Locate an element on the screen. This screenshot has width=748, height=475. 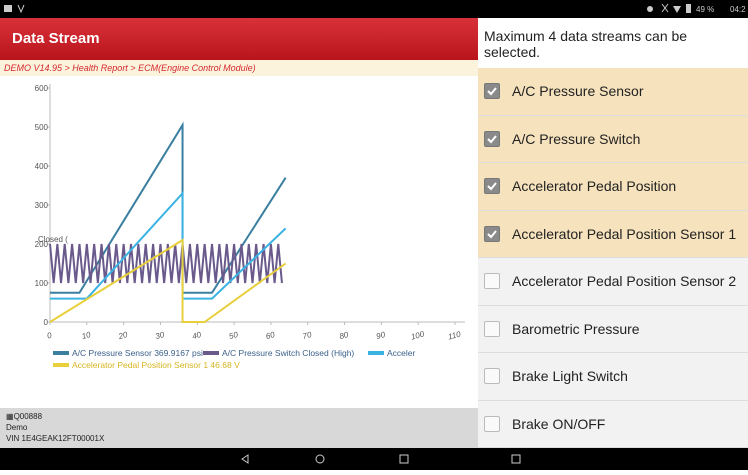
x-tick-label: 90 is located at coordinates (380, 335).